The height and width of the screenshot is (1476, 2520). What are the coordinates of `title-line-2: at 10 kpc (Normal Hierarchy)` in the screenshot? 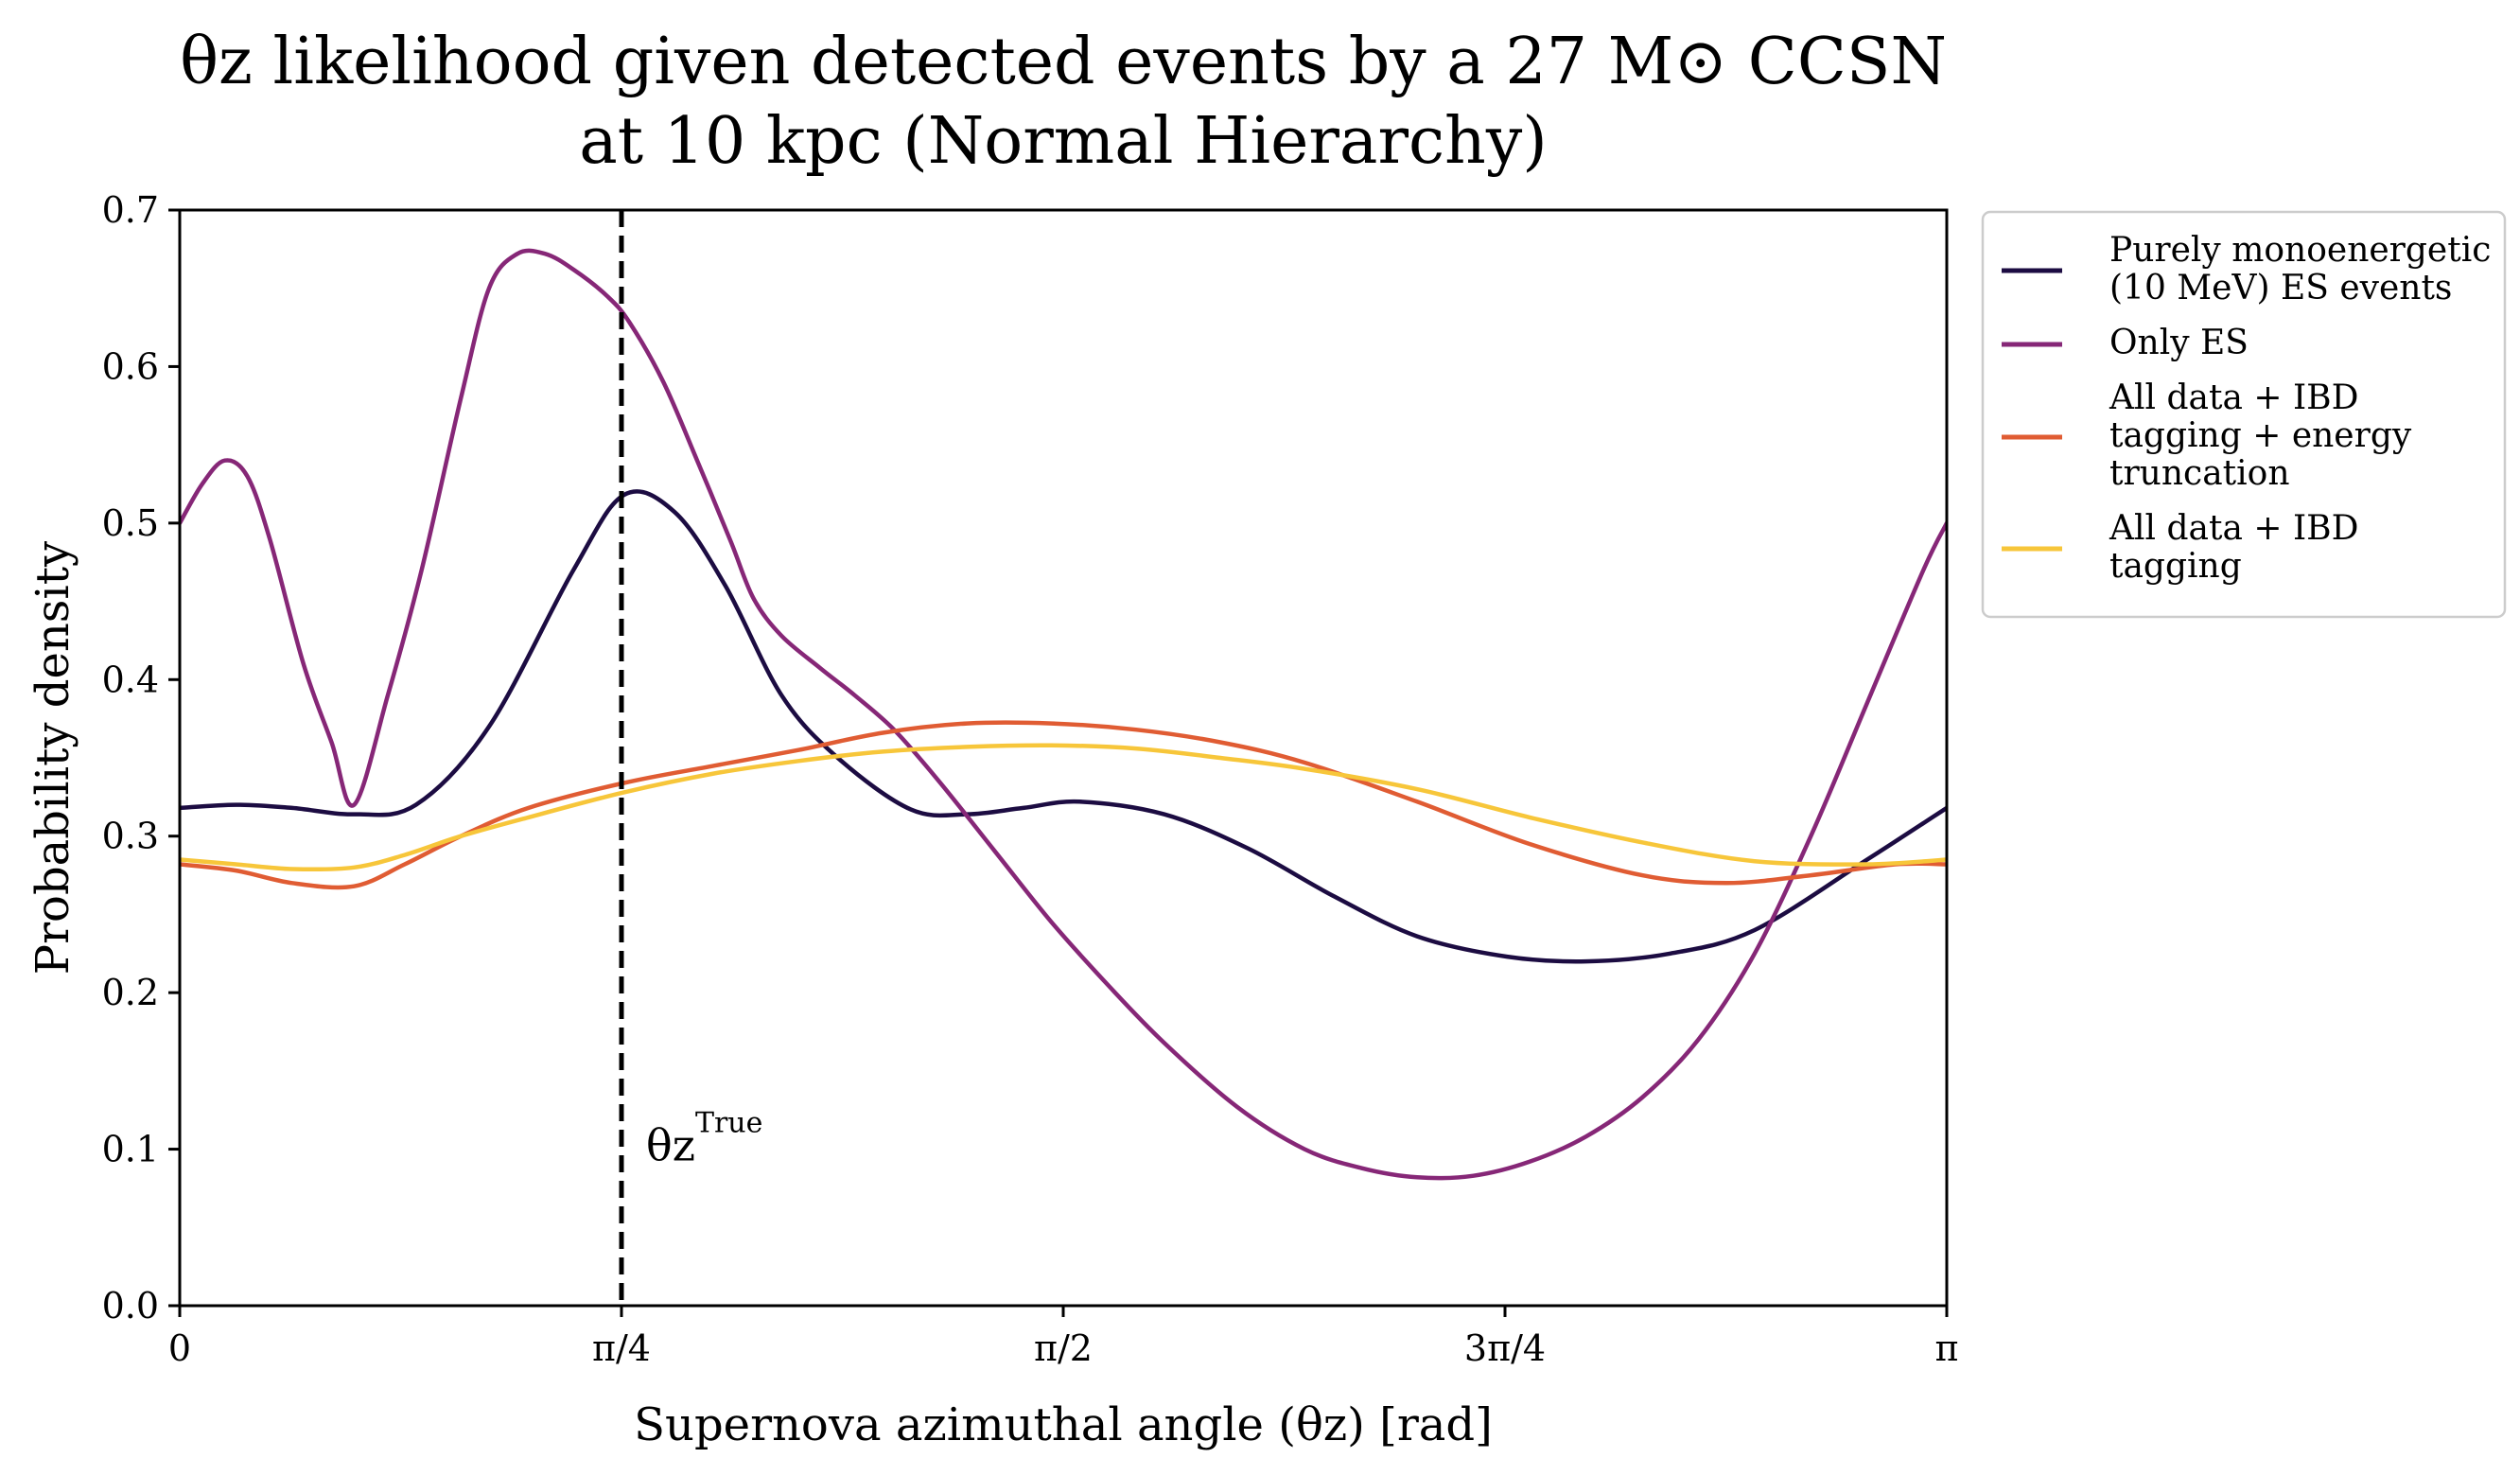 It's located at (1063, 141).